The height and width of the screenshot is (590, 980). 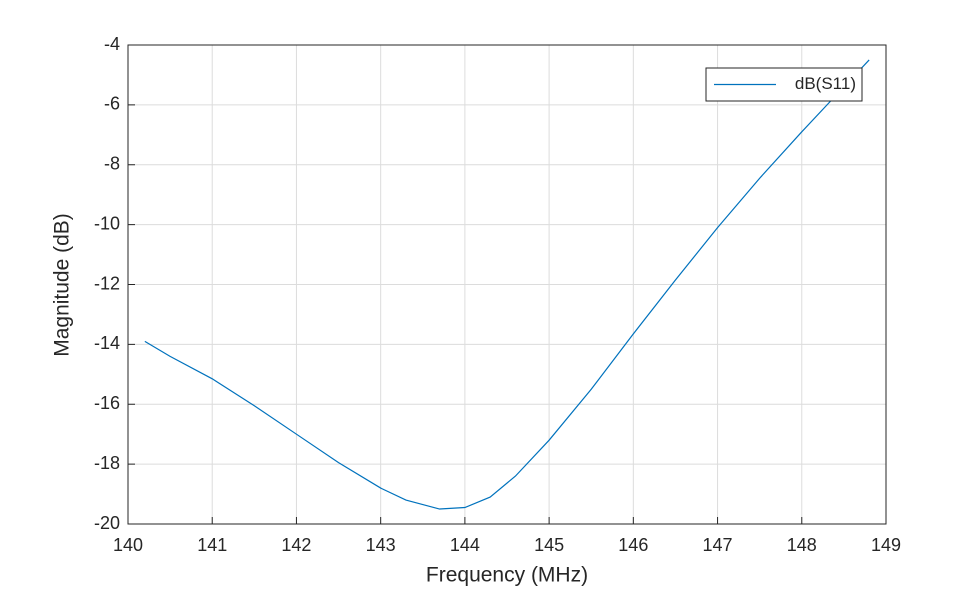 What do you see at coordinates (381, 545) in the screenshot?
I see `x-tick-label: 143` at bounding box center [381, 545].